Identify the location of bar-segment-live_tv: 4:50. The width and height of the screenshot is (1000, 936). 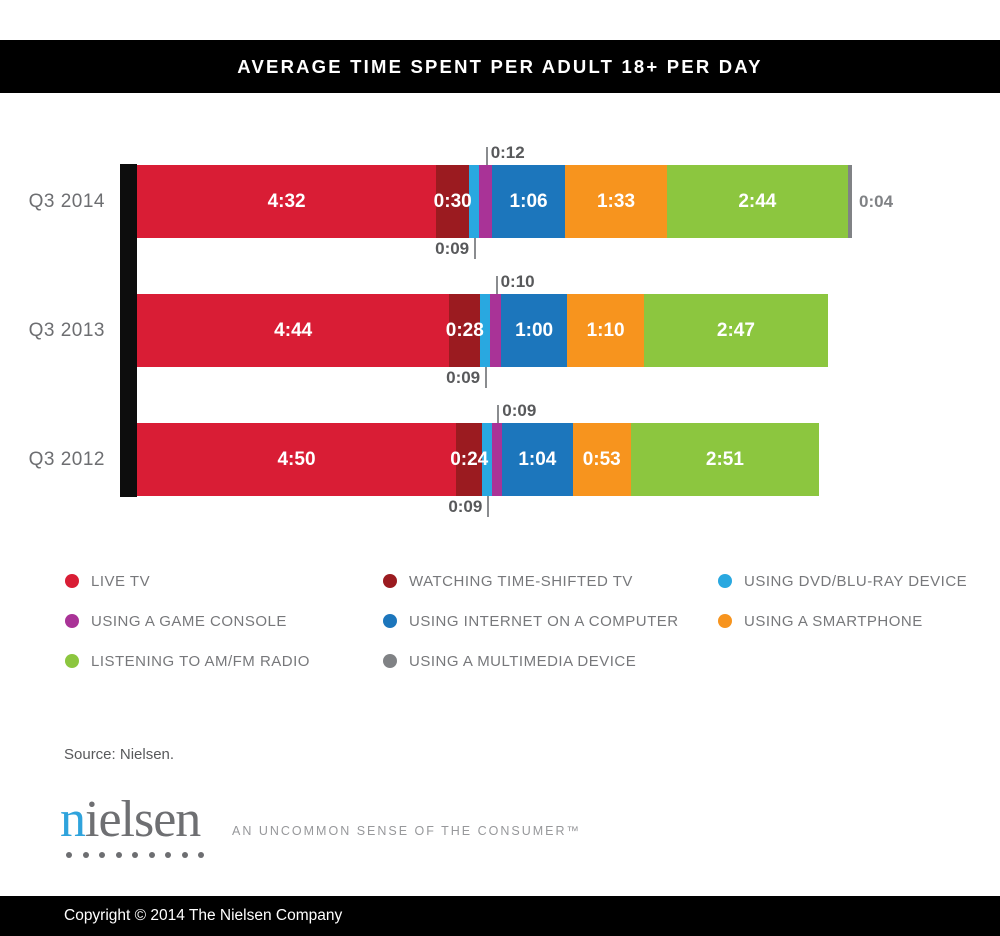
(296, 459).